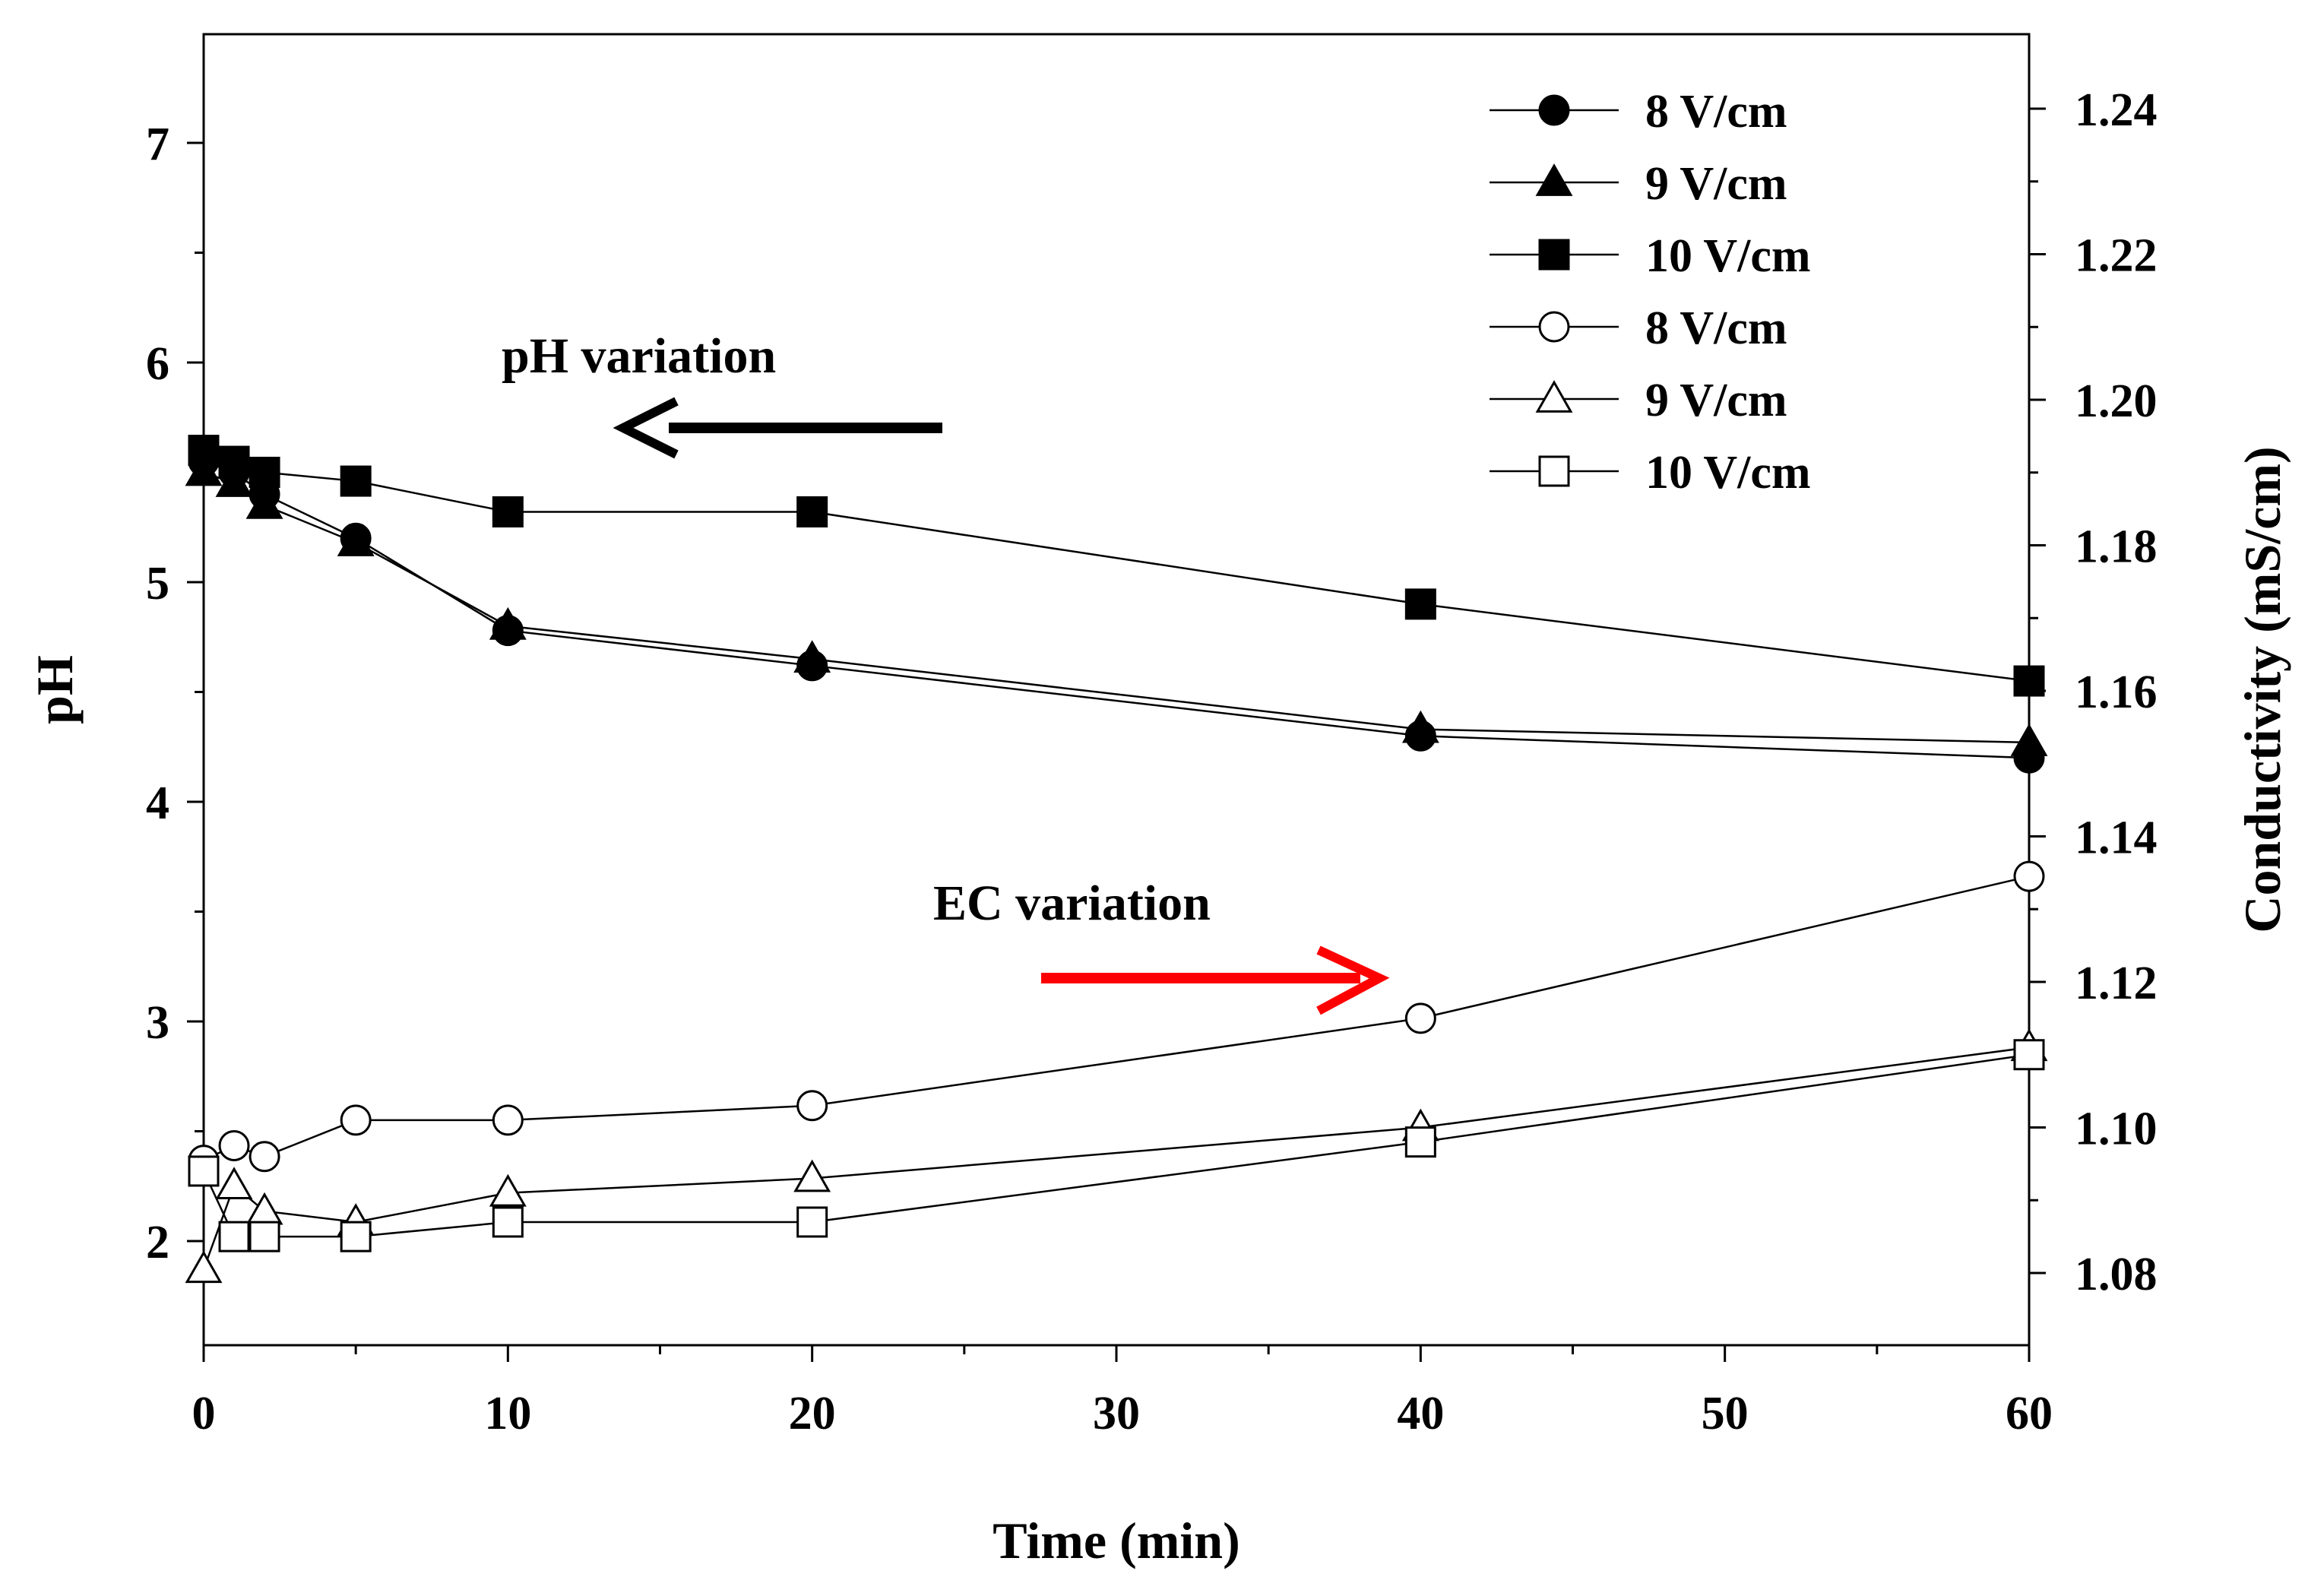 Image resolution: width=2308 pixels, height=1596 pixels. I want to click on y-right-tick-label-1.12: 1.12, so click(2116, 983).